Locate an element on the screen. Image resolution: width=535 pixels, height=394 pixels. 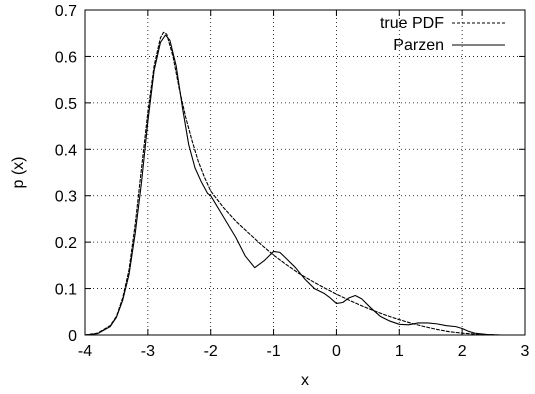
y-tick-label: 0.2 is located at coordinates (66, 243).